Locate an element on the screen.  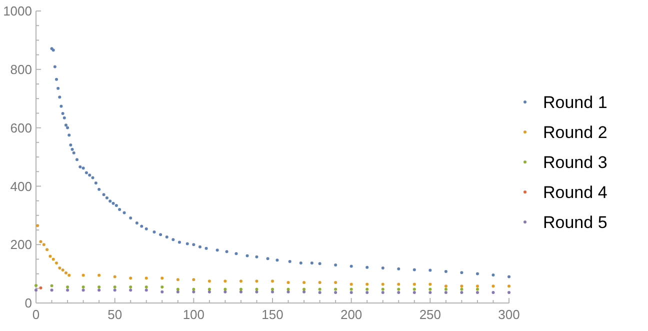
legend-label: Round 2 is located at coordinates (575, 132).